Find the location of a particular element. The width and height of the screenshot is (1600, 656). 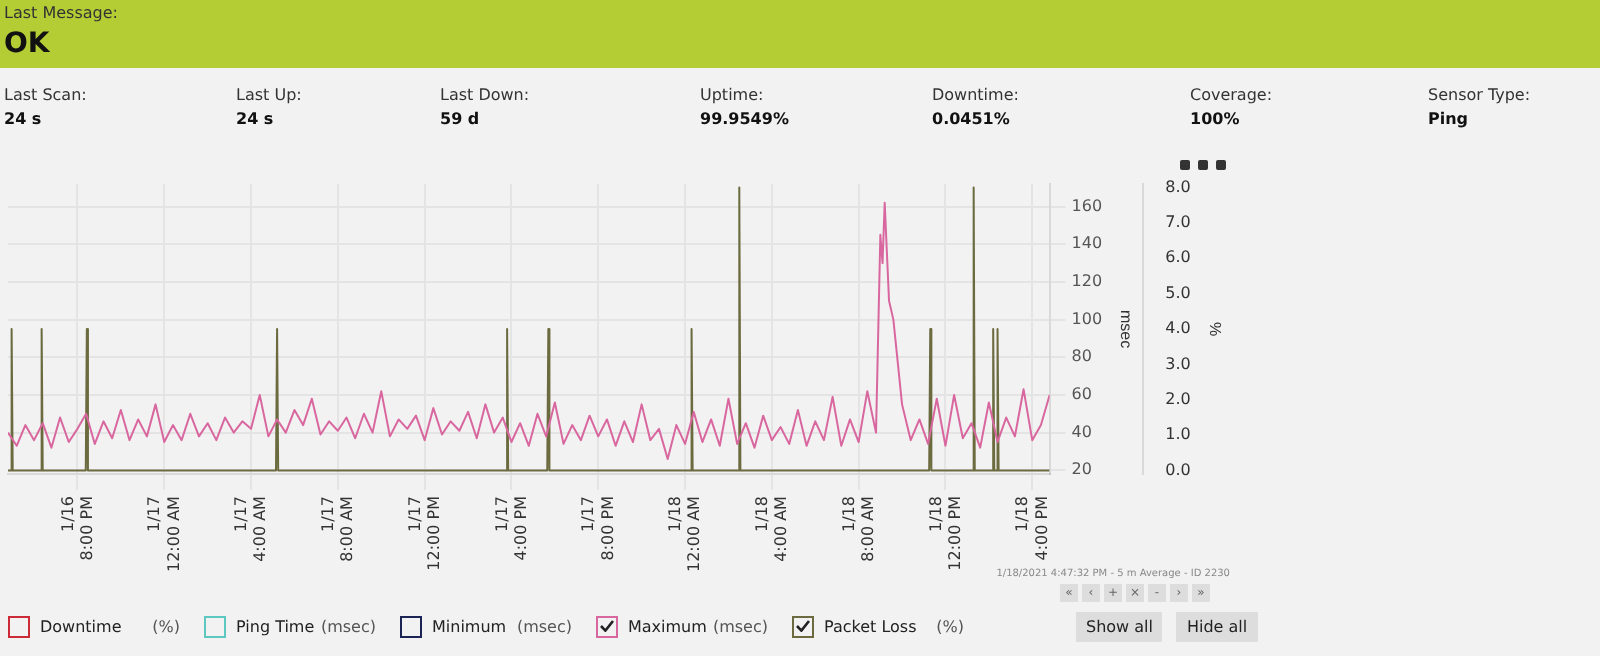

x-tick-label: 1/17 8:00 PM is located at coordinates (598, 528).